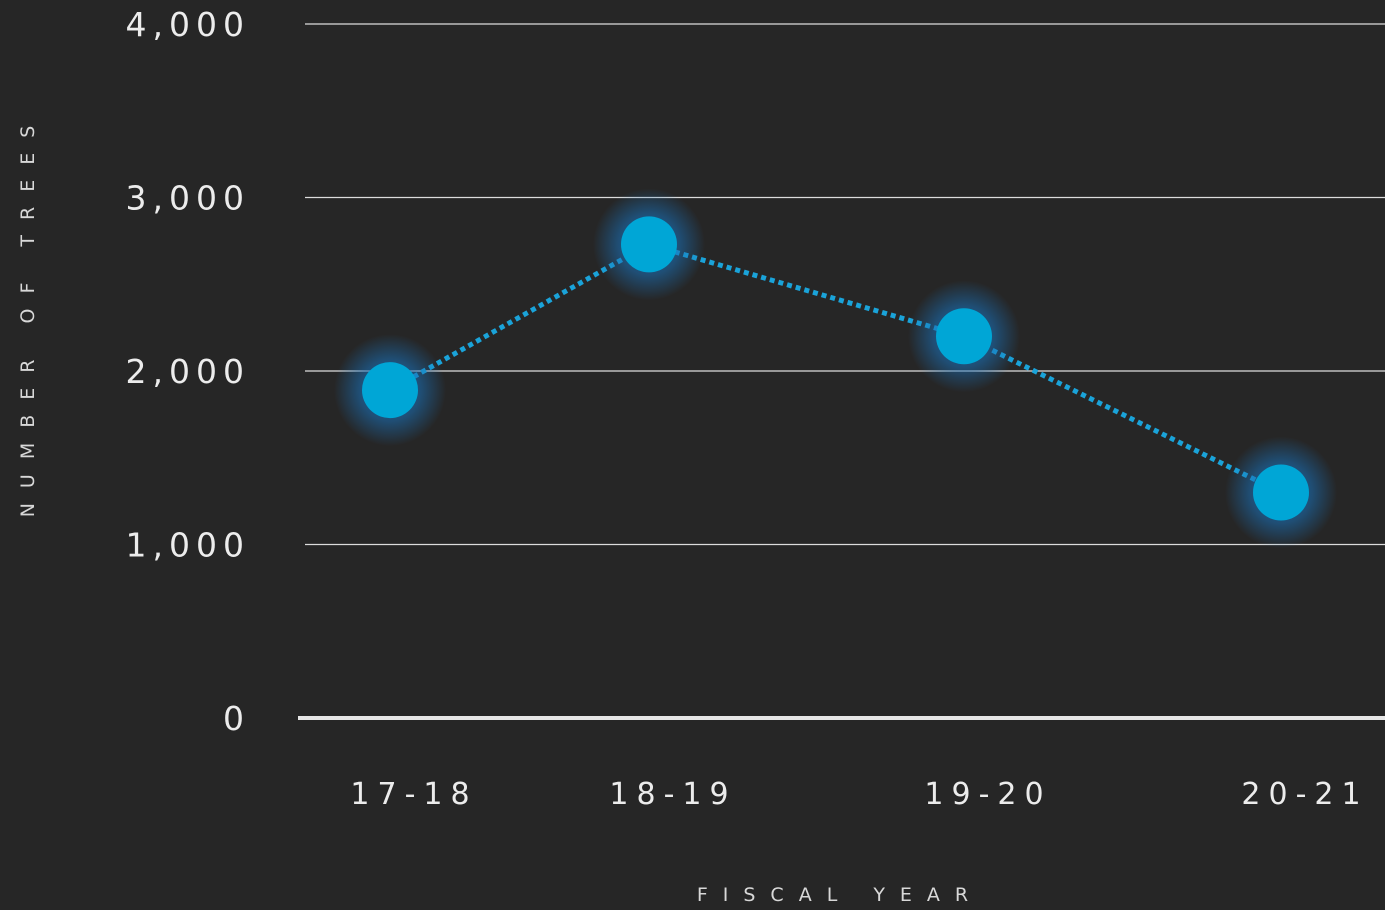 Image resolution: width=1385 pixels, height=910 pixels. I want to click on x-tick-label: 20-21, so click(1304, 794).